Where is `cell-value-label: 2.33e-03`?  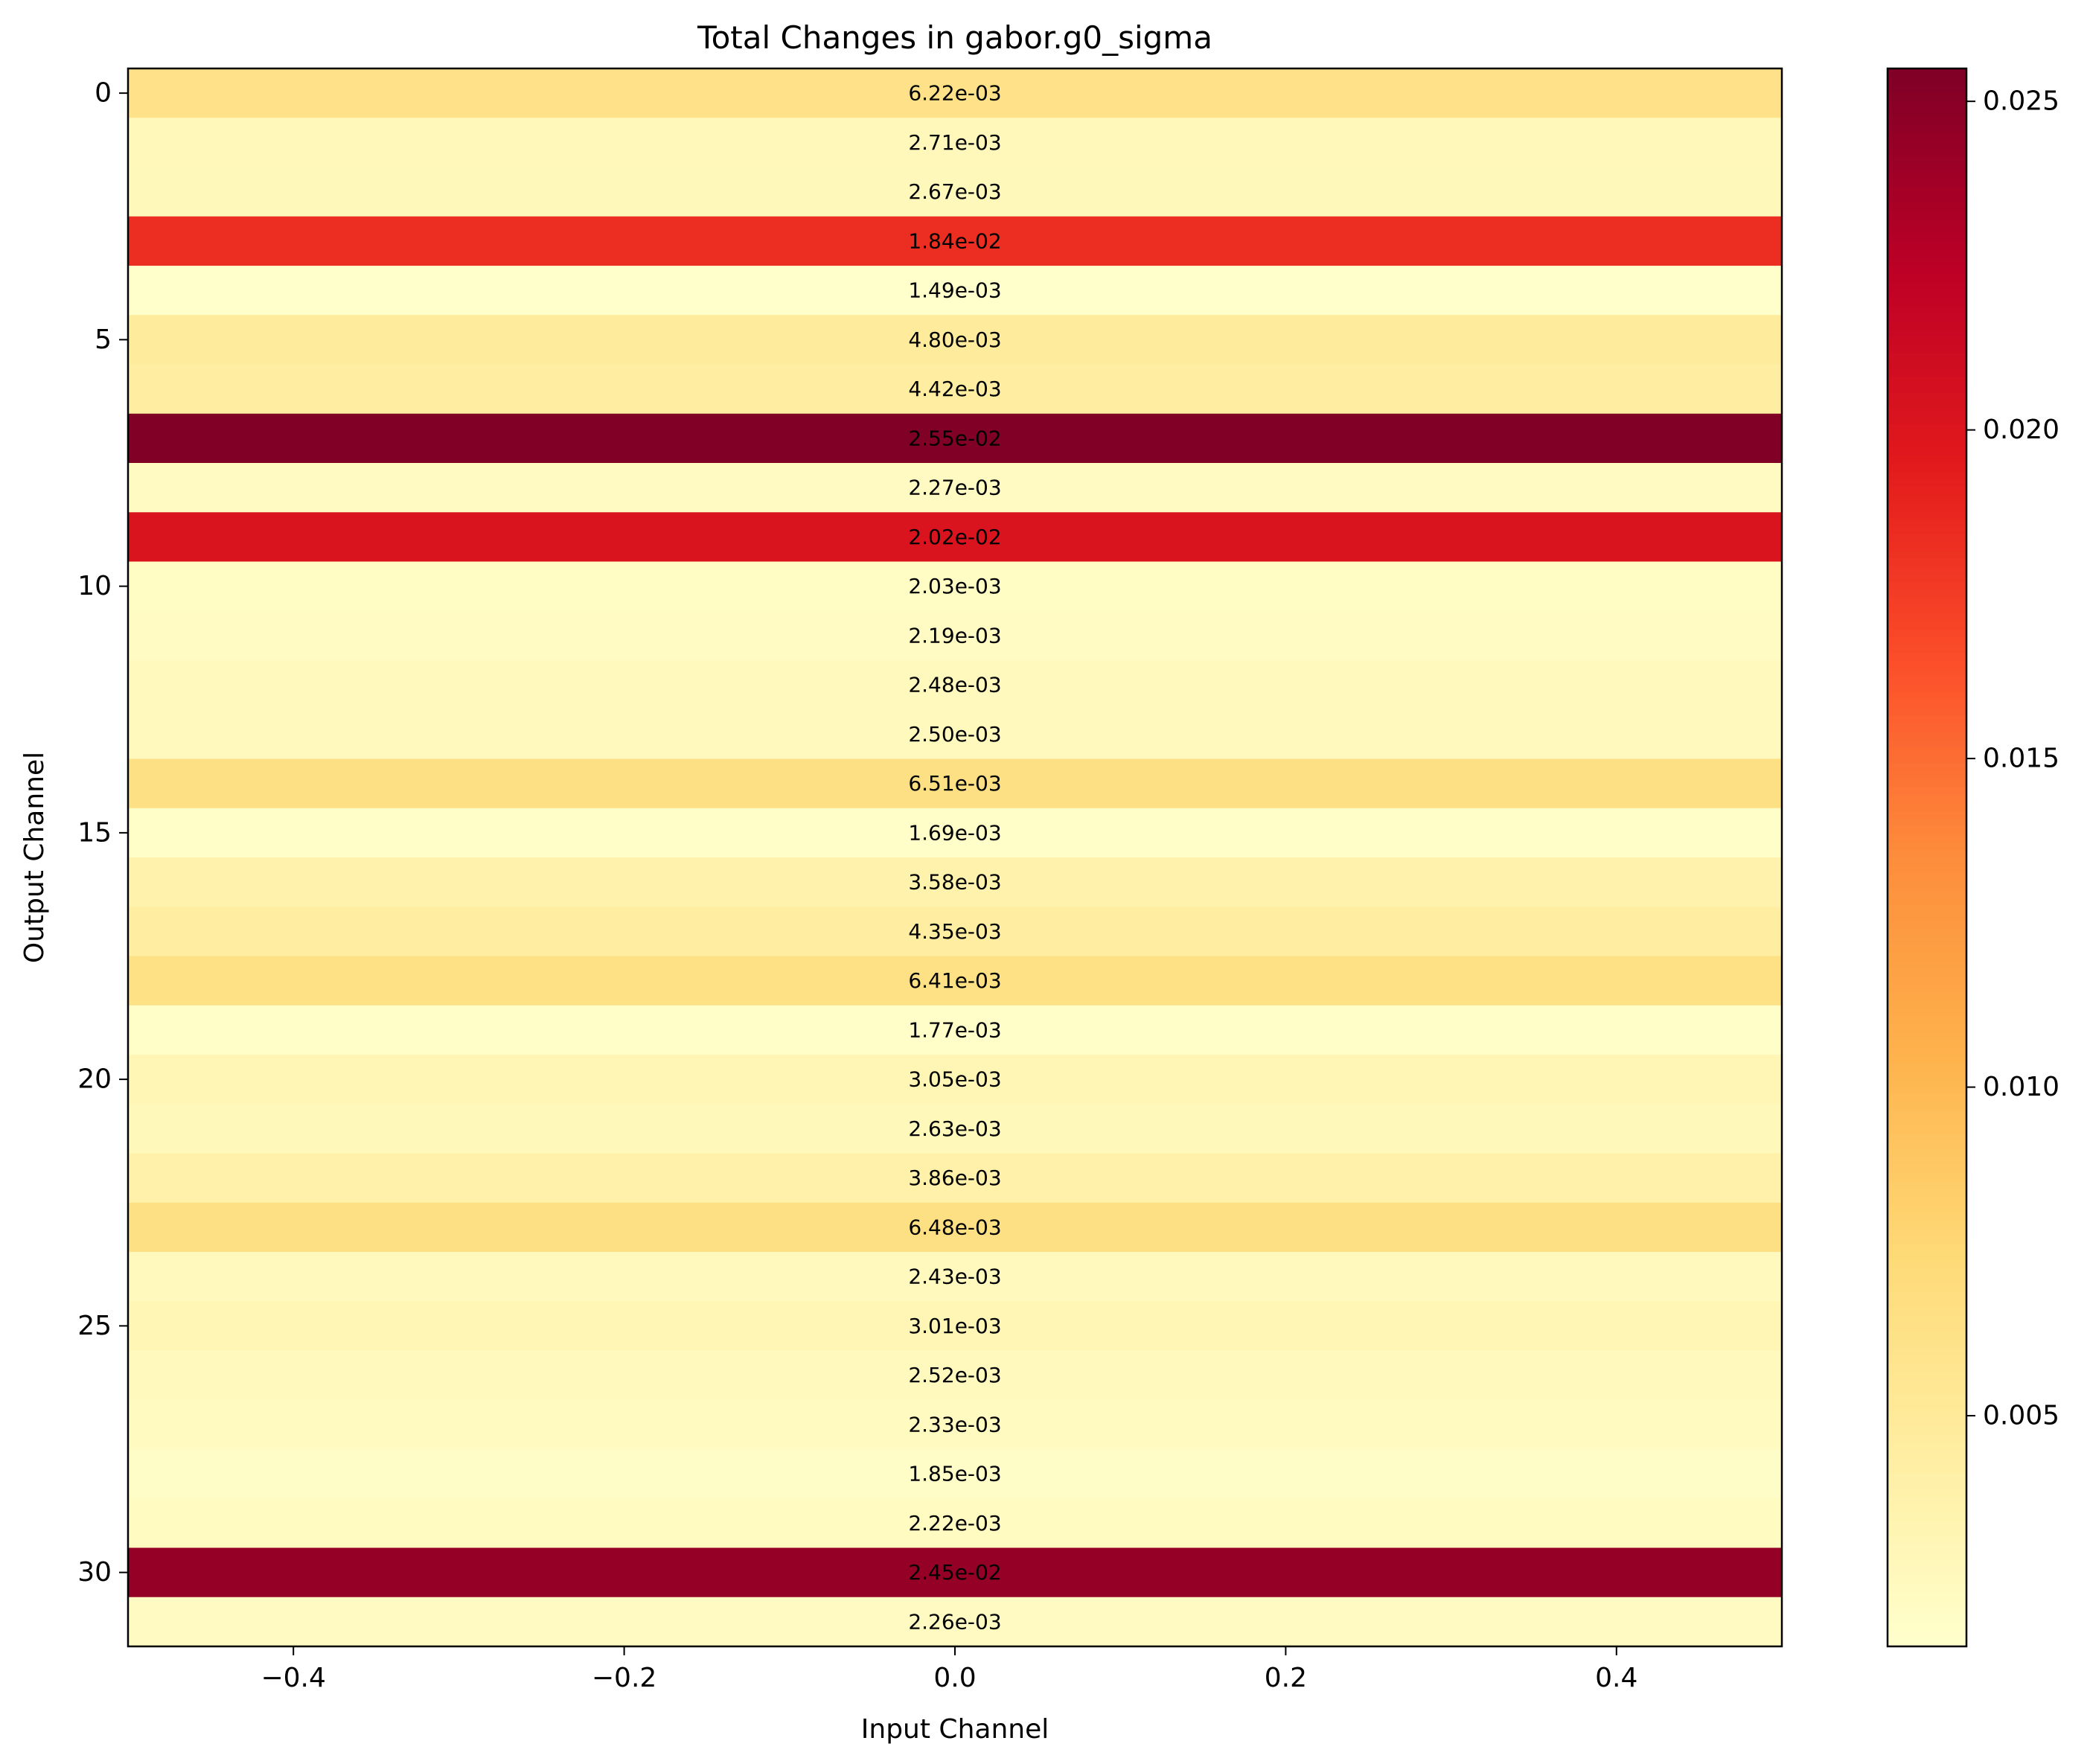 cell-value-label: 2.33e-03 is located at coordinates (954, 1424).